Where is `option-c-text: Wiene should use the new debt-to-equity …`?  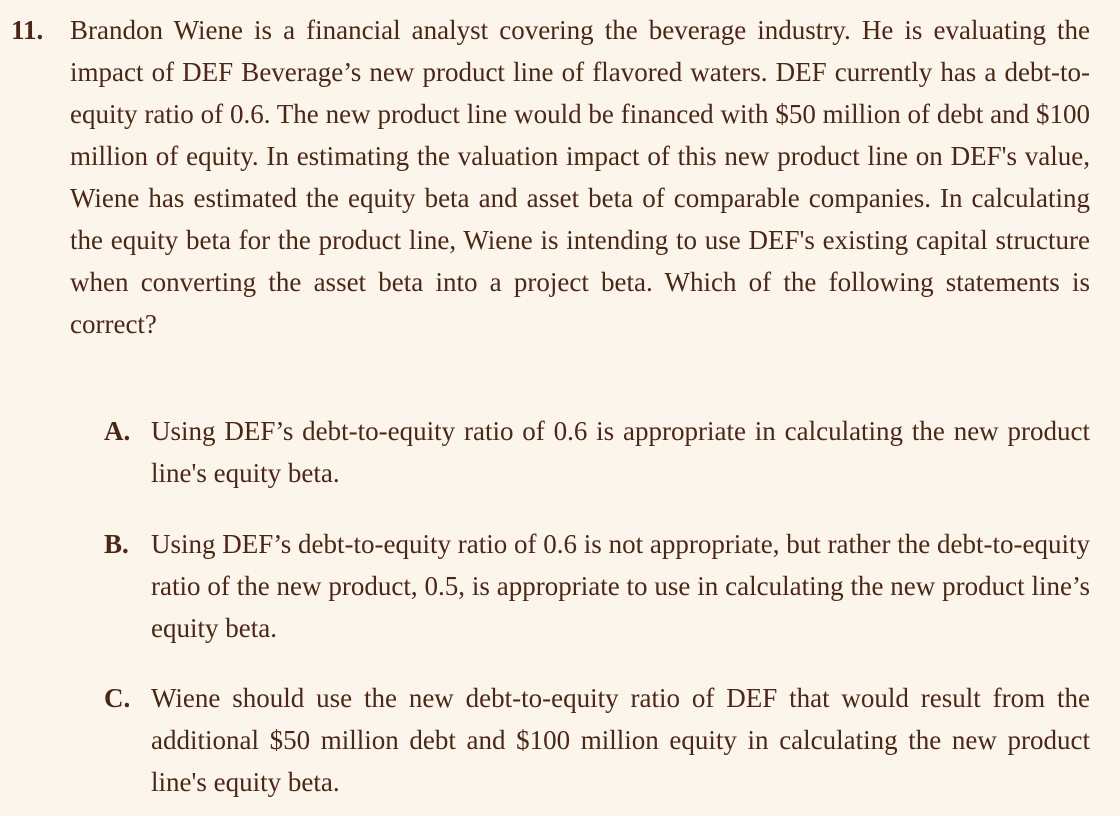
option-c-text: Wiene should use the new debt-to-equity … is located at coordinates (620, 740).